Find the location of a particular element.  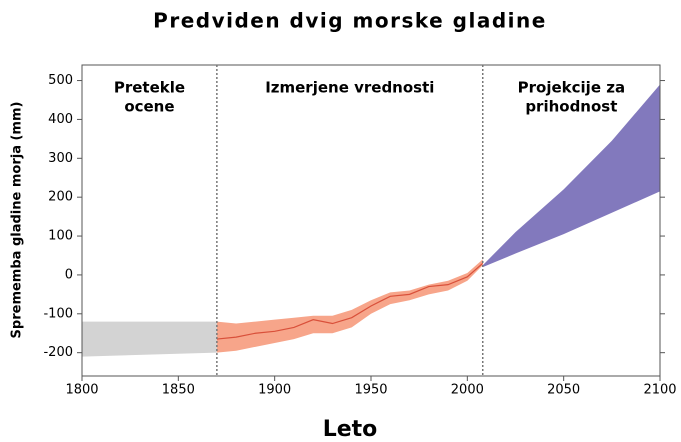

chart-title: Predviden dvig morske gladine is located at coordinates (350, 21).